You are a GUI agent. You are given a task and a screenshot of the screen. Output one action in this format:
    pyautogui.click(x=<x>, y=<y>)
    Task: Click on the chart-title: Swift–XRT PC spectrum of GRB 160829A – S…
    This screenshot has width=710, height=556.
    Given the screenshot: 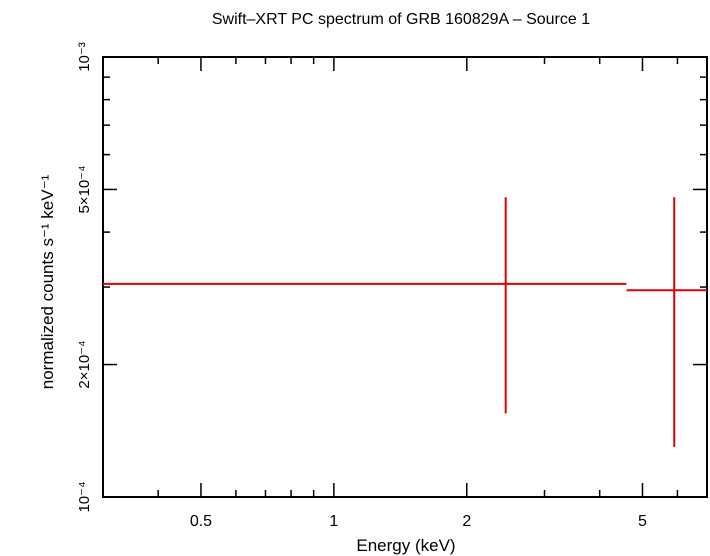 What is the action you would take?
    pyautogui.click(x=401, y=19)
    